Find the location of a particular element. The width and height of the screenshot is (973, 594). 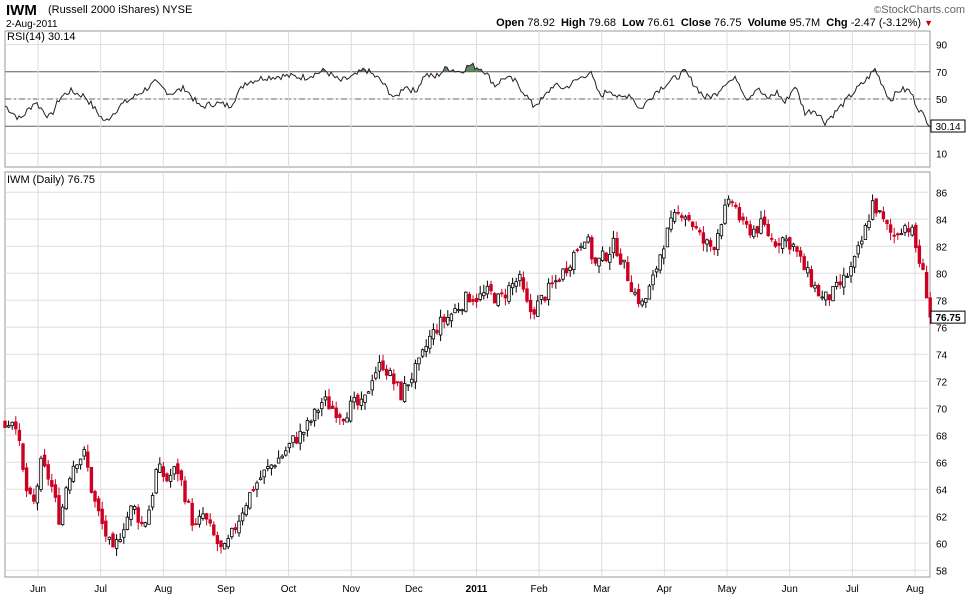

x-tick-label: Nov is located at coordinates (351, 589).